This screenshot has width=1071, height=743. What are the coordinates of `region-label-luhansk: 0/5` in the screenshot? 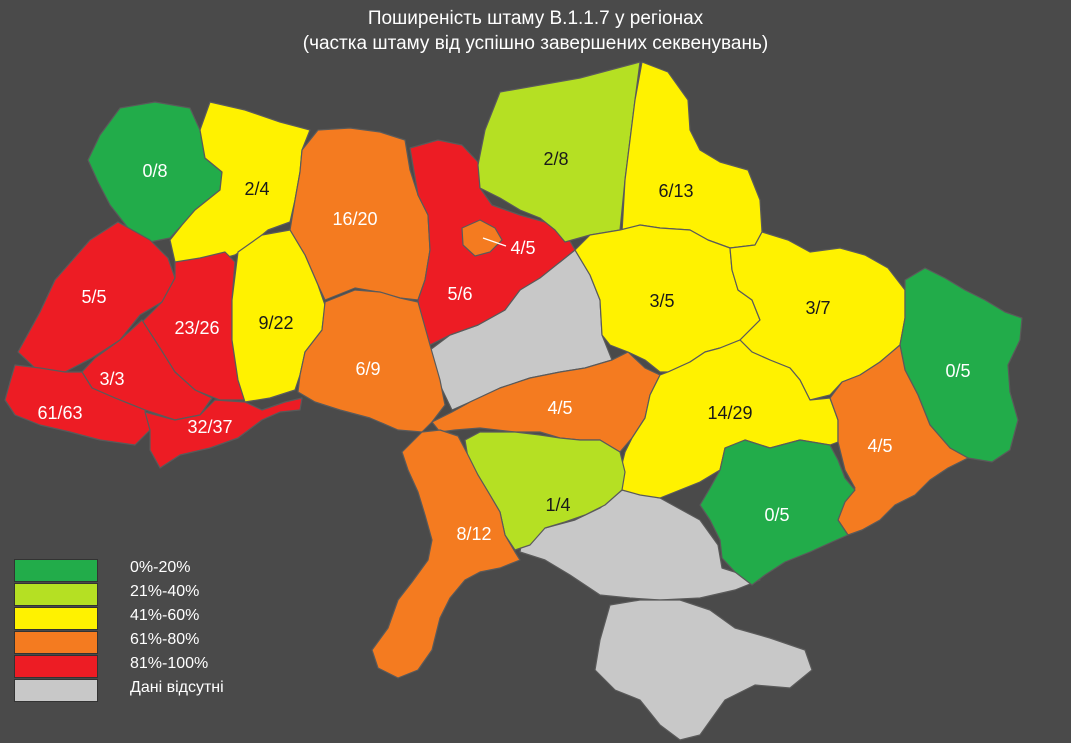 It's located at (957, 371).